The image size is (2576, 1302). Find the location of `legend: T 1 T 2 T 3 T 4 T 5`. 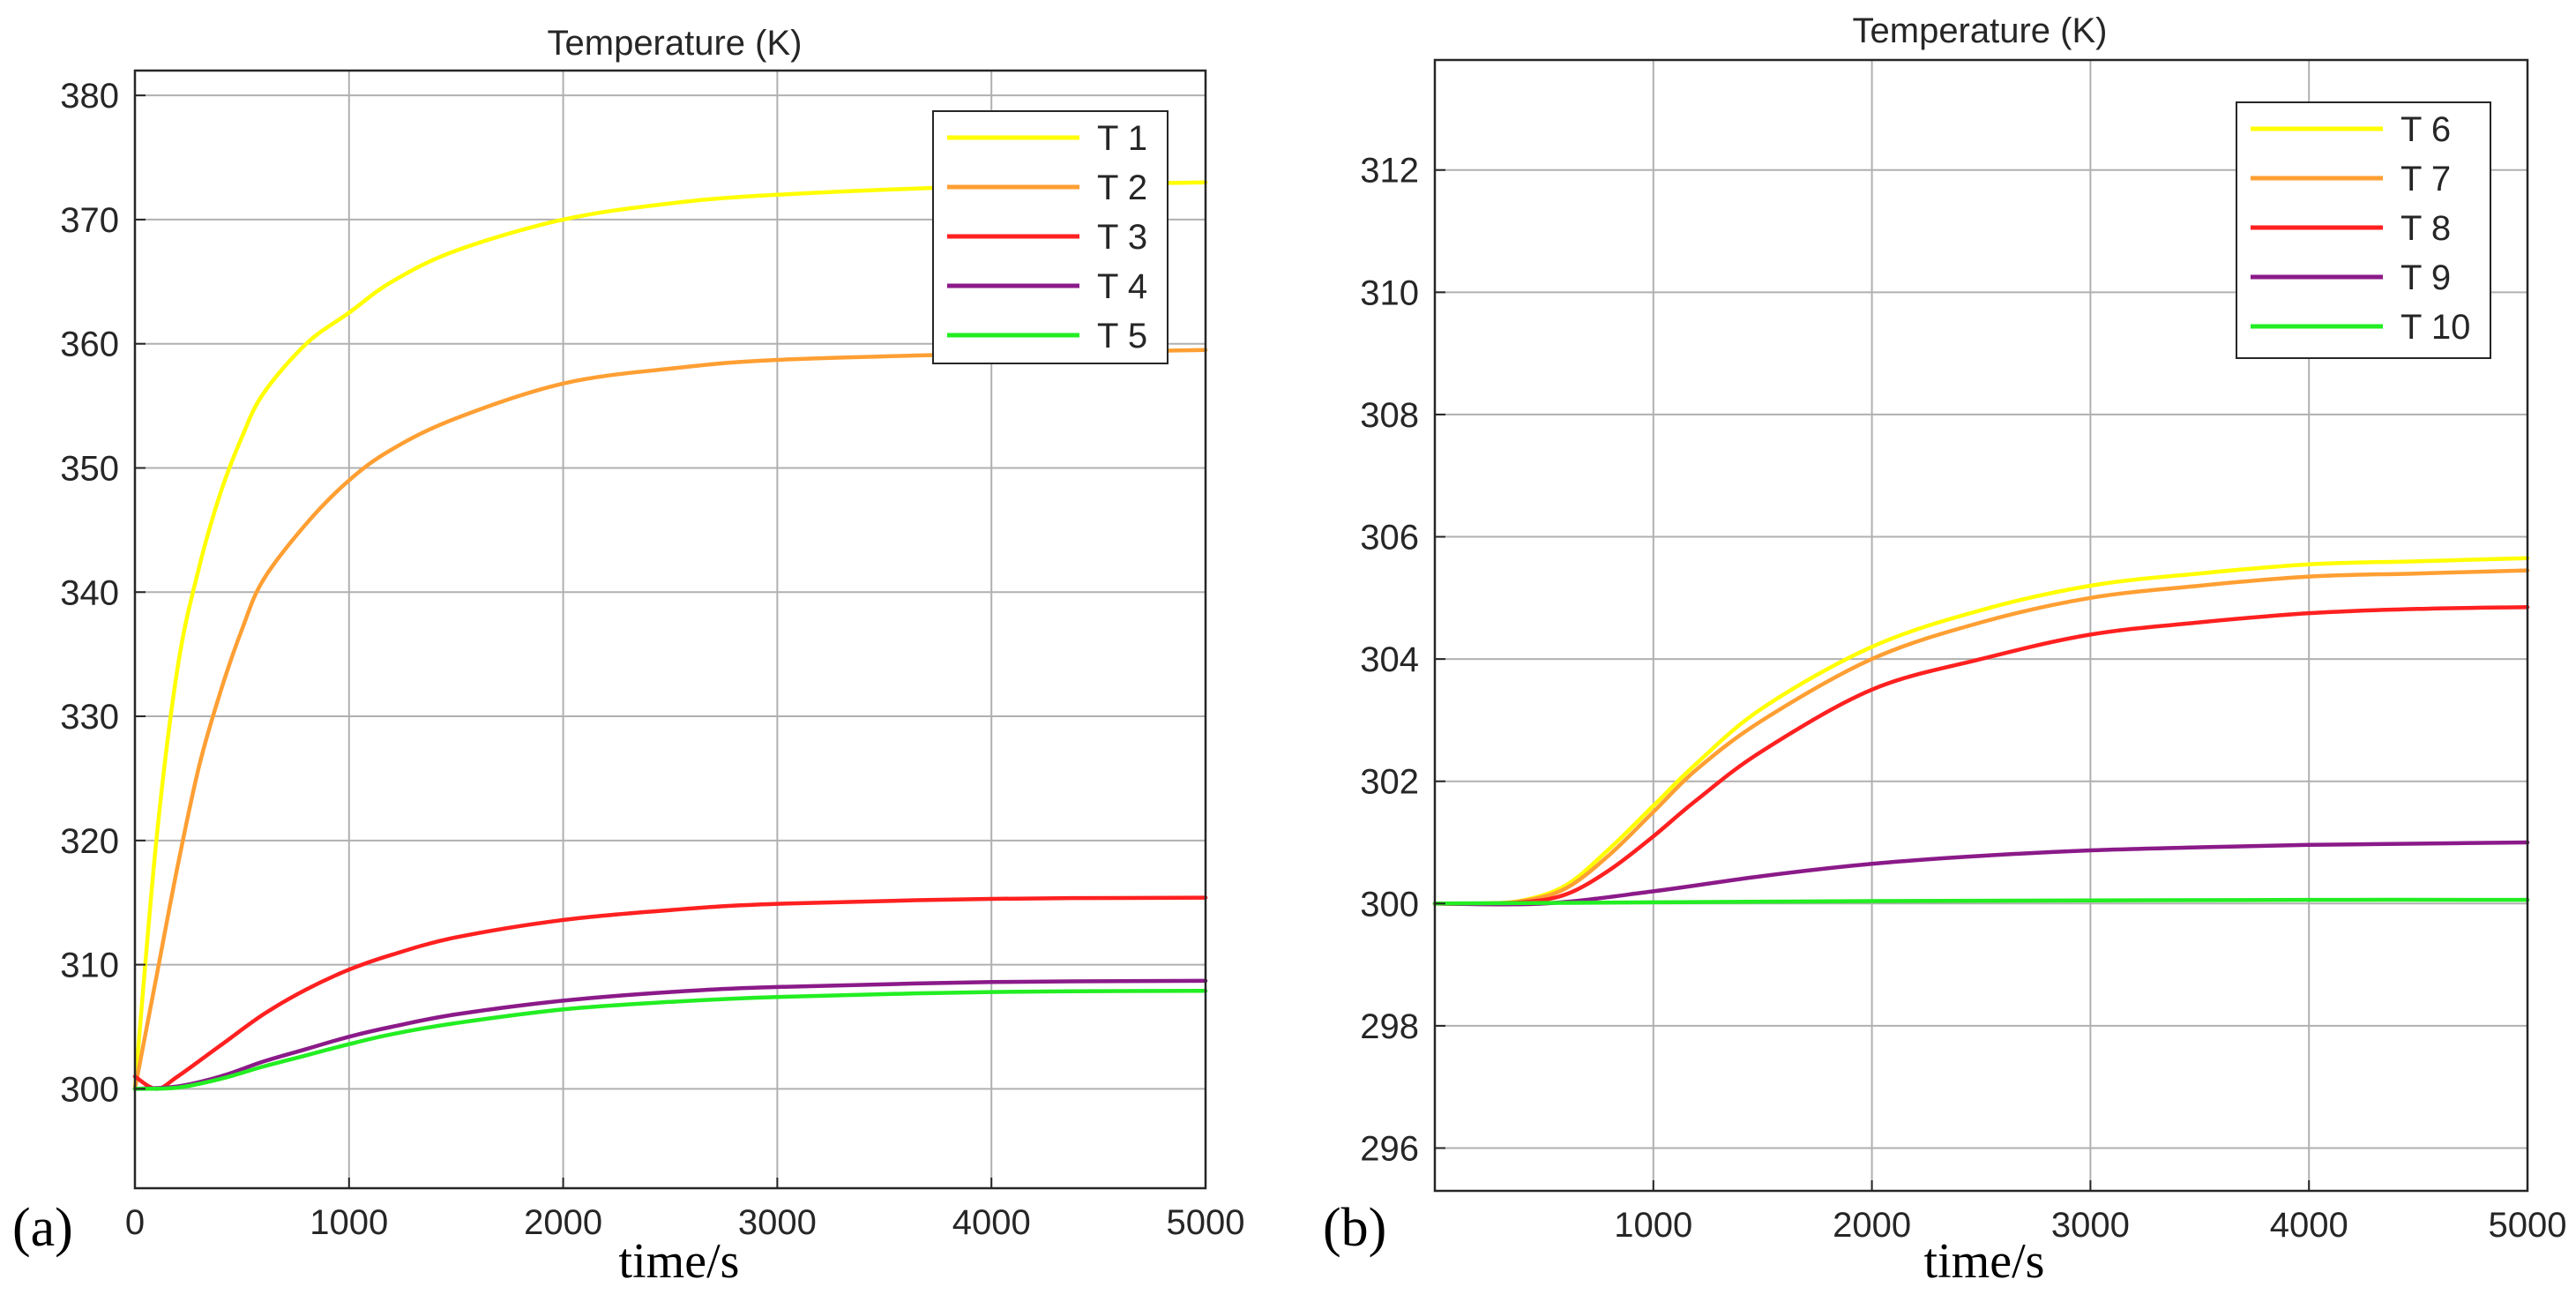

legend: T 1 T 2 T 3 T 4 T 5 is located at coordinates (1050, 237).